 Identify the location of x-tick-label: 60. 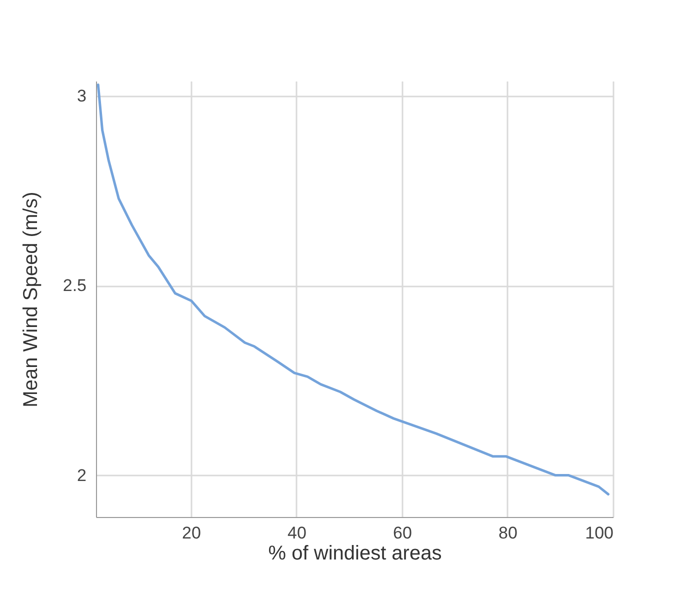
(402, 533).